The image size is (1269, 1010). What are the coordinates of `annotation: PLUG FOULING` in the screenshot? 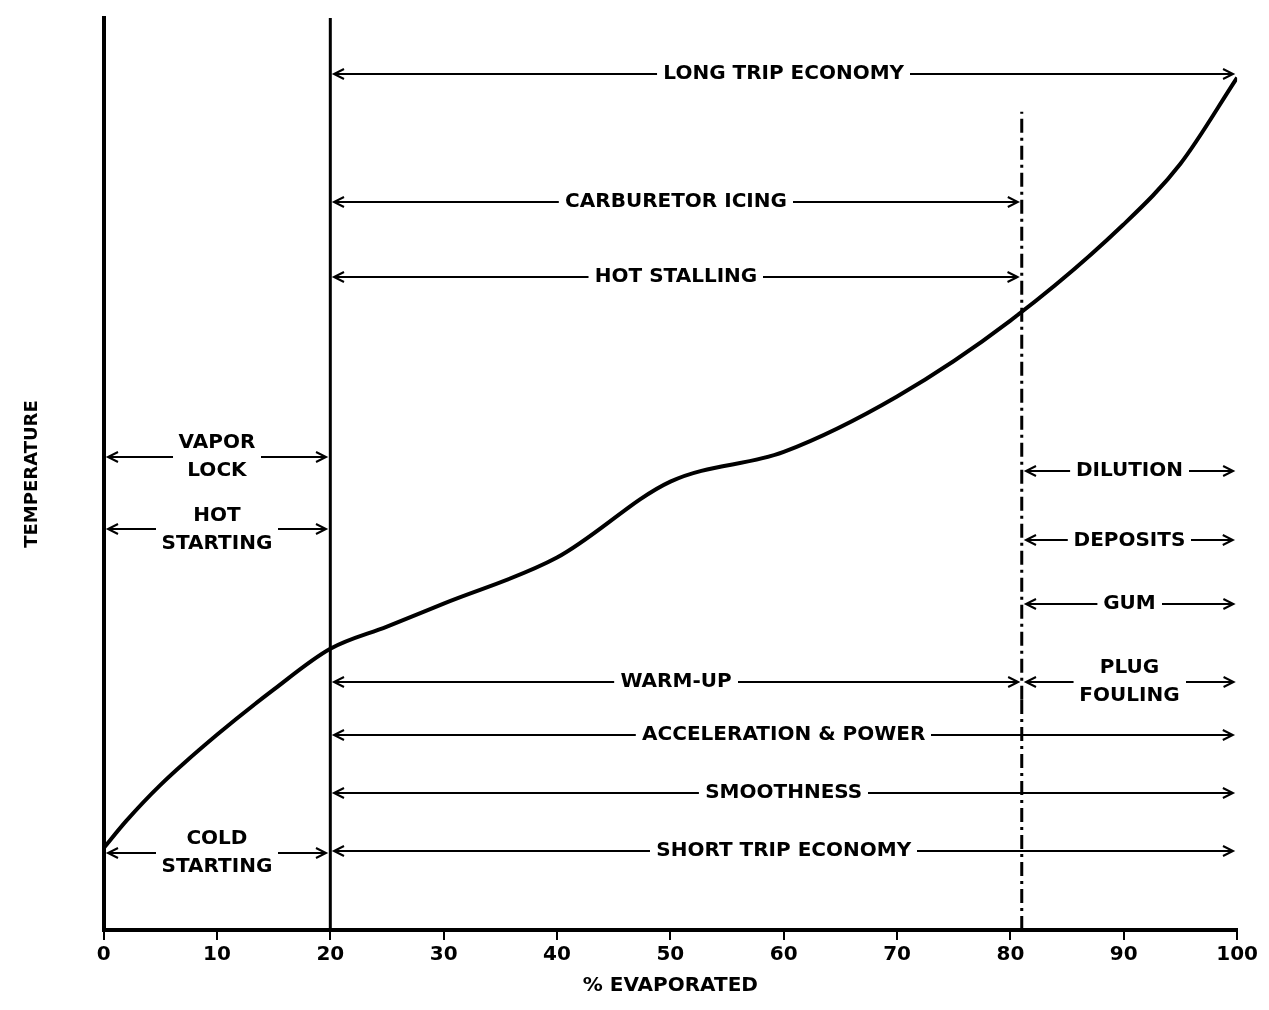 It's located at (1129, 680).